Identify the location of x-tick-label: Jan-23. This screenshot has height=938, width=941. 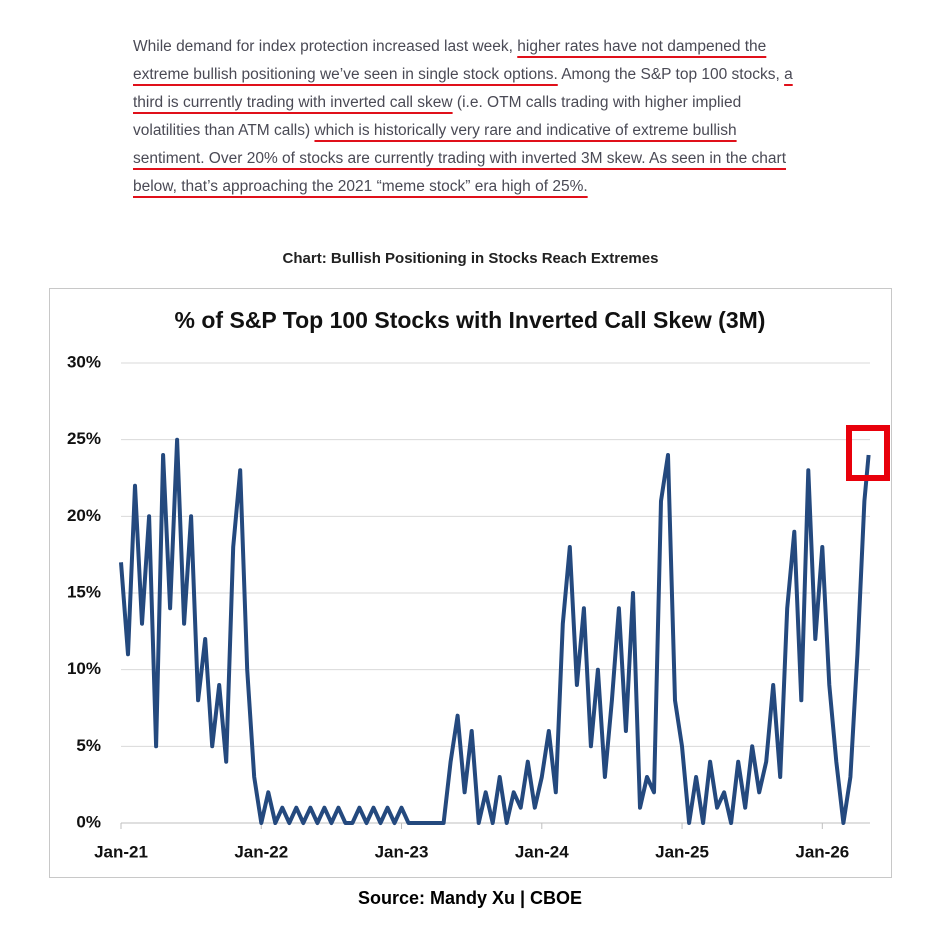
(402, 851).